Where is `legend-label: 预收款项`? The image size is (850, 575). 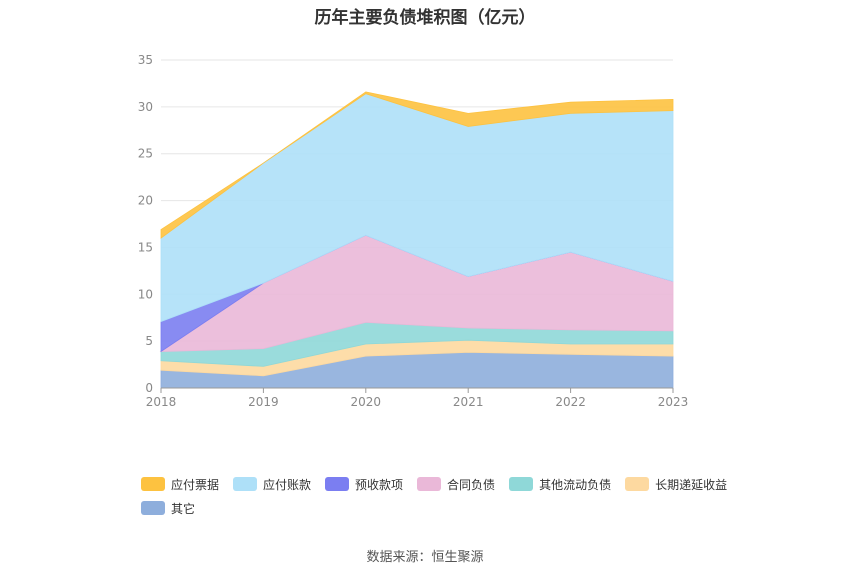
legend-label: 预收款项 is located at coordinates (379, 484).